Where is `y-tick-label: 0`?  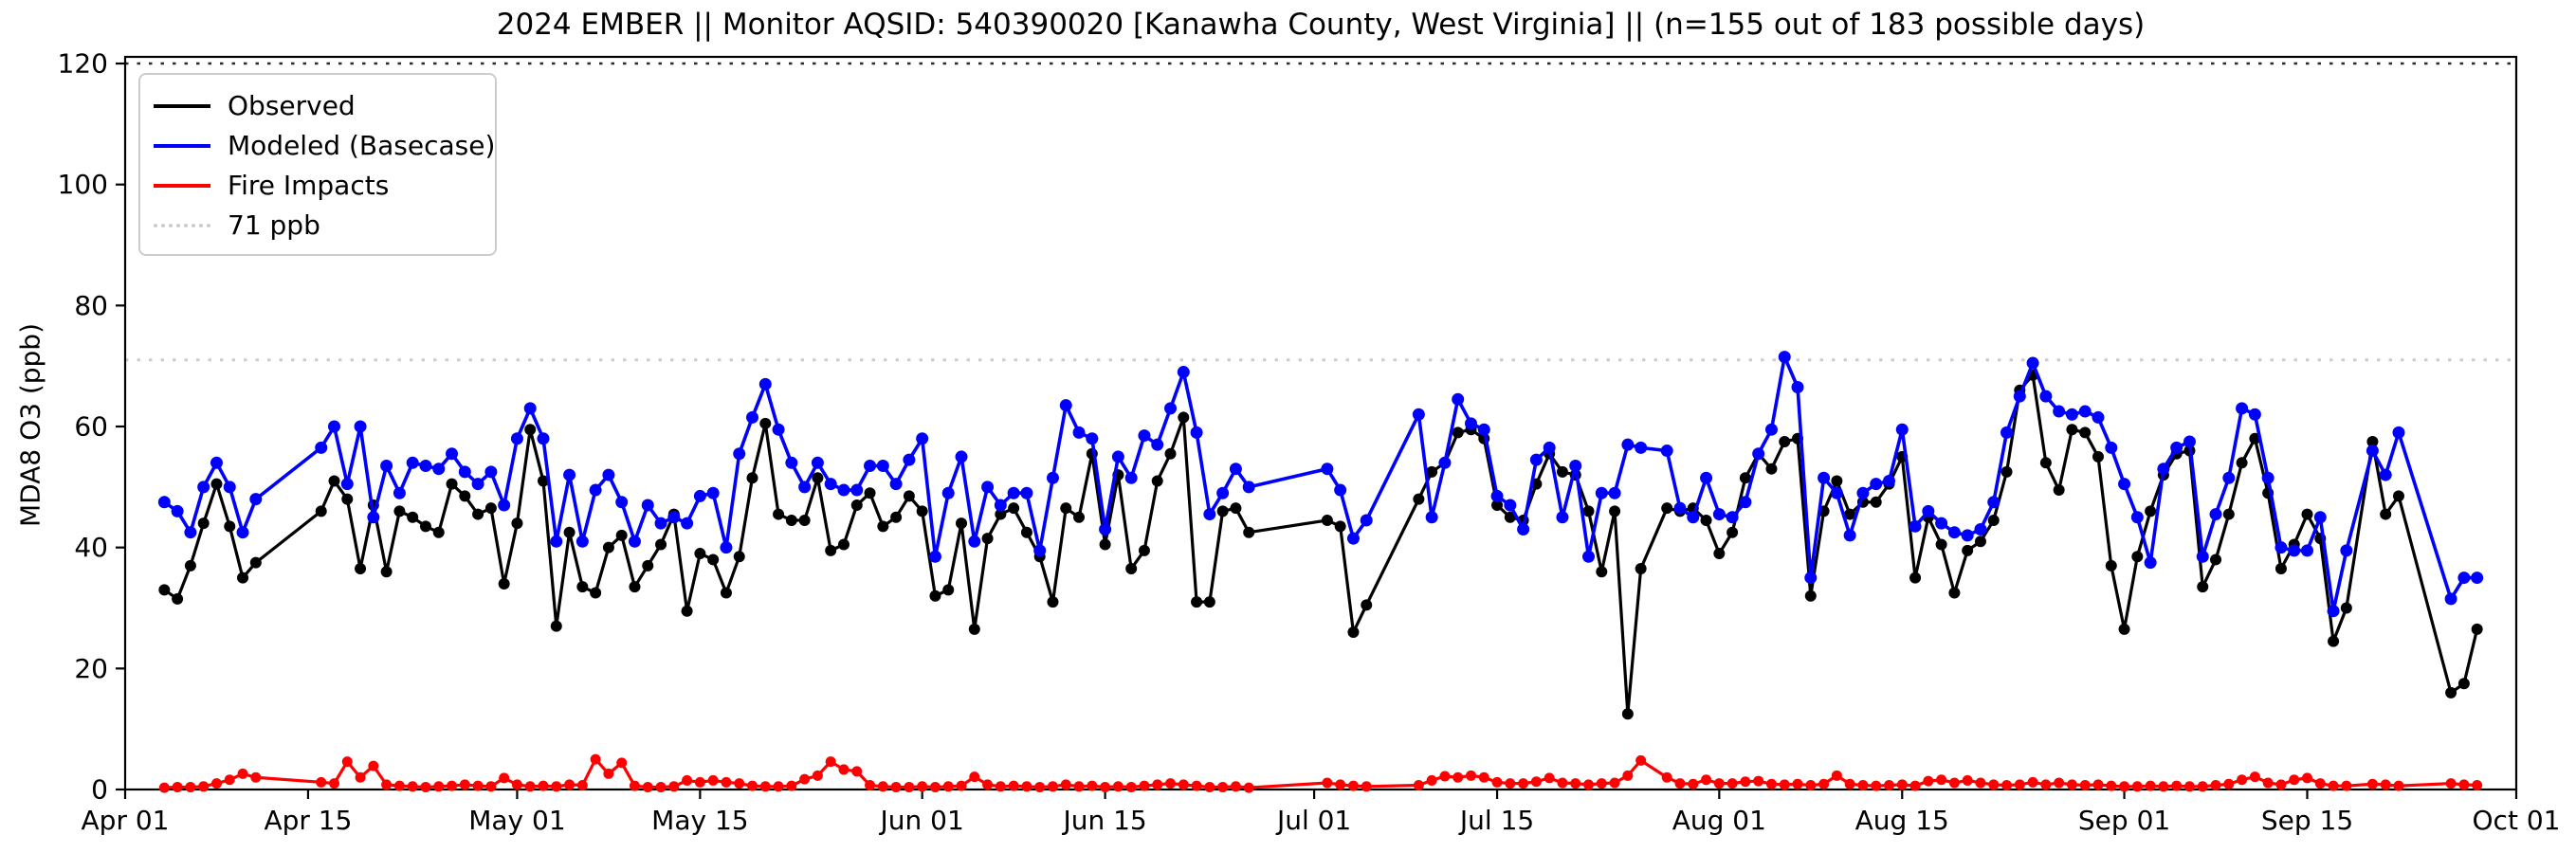 y-tick-label: 0 is located at coordinates (99, 790).